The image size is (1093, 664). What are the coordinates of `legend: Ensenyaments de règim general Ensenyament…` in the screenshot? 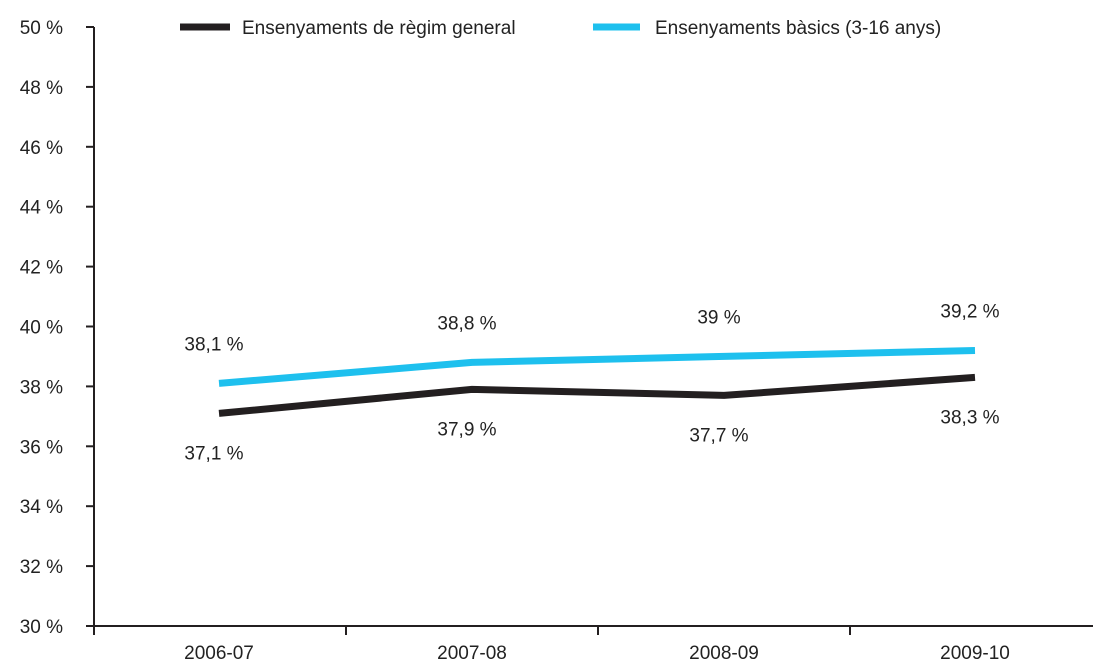 It's located at (560, 28).